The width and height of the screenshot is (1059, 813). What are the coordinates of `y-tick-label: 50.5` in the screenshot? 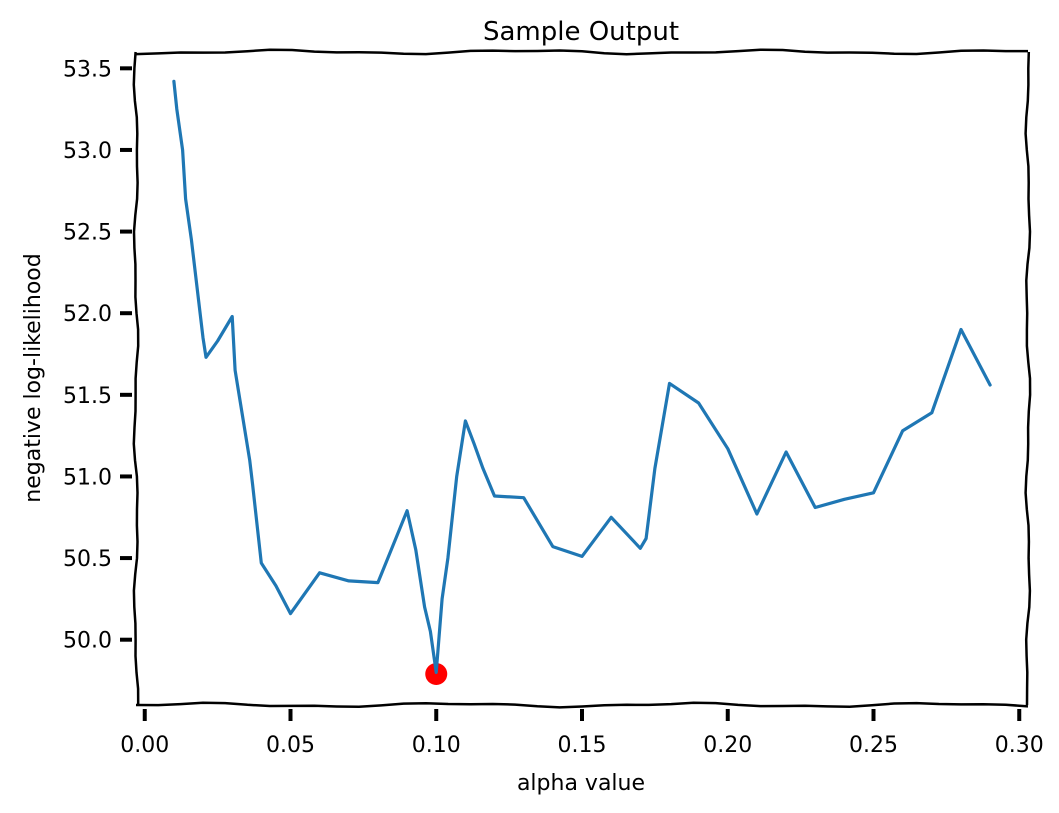 It's located at (87, 559).